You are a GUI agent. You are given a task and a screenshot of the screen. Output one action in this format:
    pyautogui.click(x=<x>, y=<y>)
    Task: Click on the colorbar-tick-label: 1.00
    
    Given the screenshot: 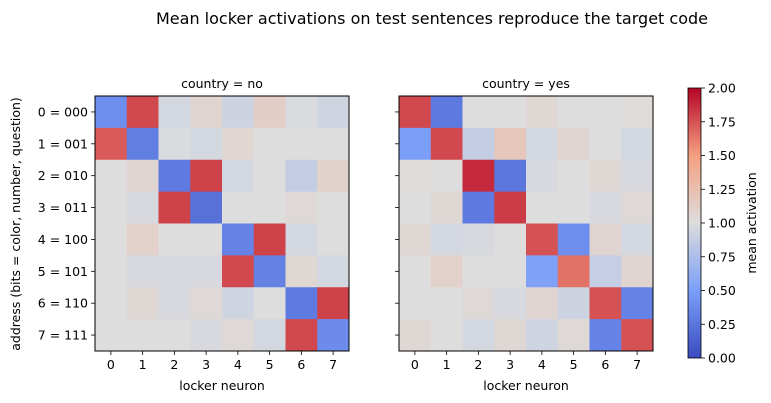 What is the action you would take?
    pyautogui.click(x=722, y=223)
    